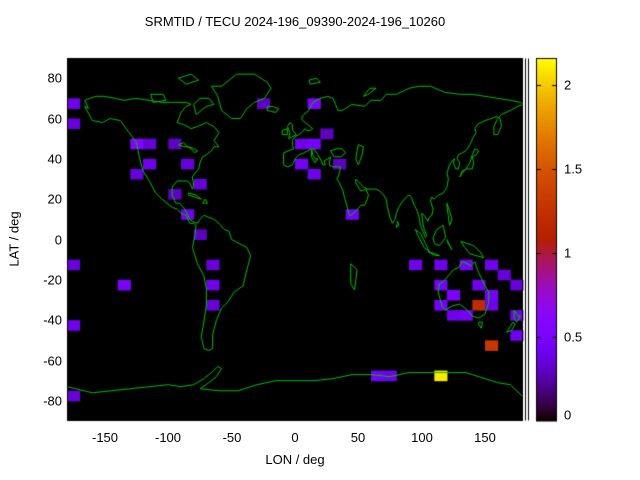 The width and height of the screenshot is (640, 480). I want to click on colorbar-tick-label: 1, so click(568, 253).